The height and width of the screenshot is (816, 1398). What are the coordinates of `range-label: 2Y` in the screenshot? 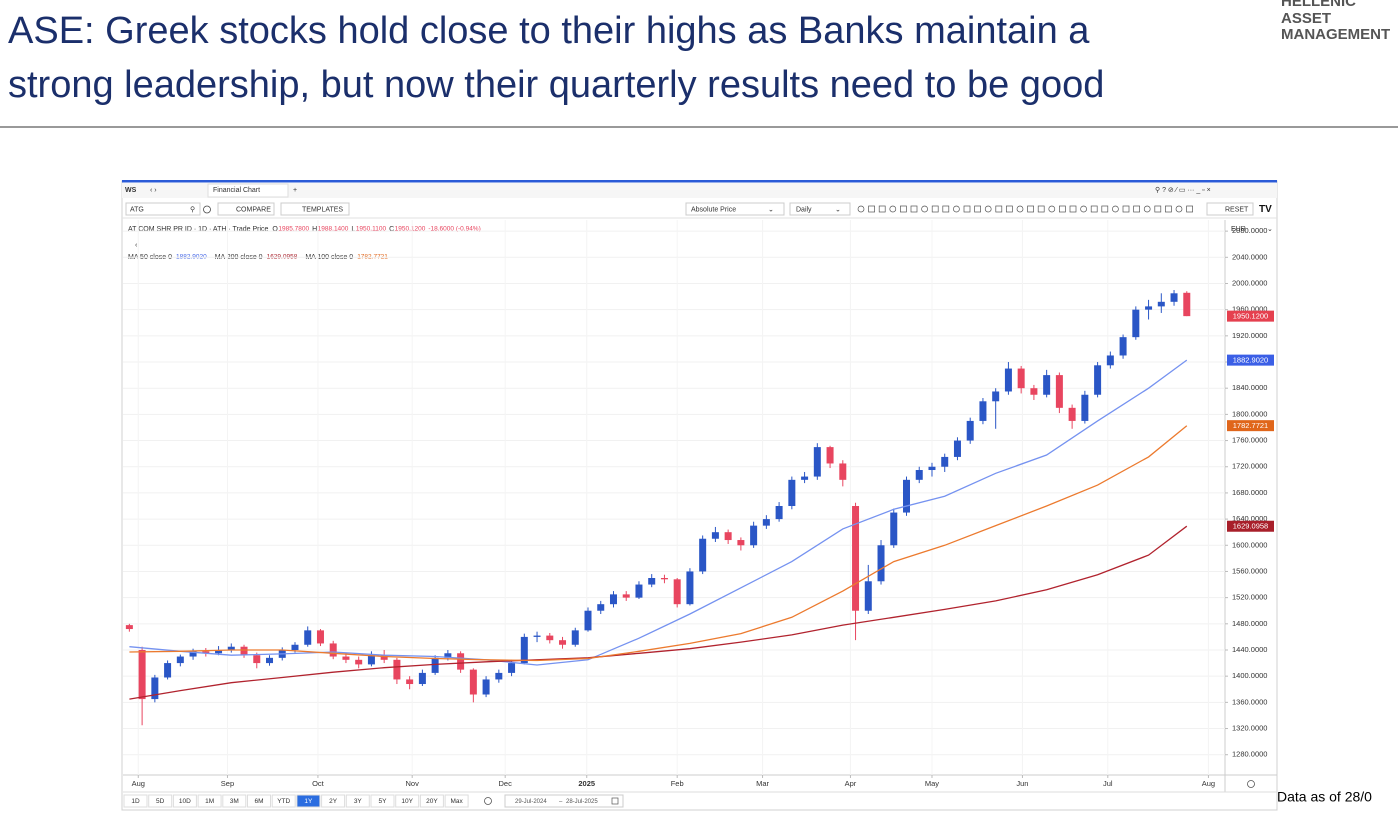 It's located at (333, 801).